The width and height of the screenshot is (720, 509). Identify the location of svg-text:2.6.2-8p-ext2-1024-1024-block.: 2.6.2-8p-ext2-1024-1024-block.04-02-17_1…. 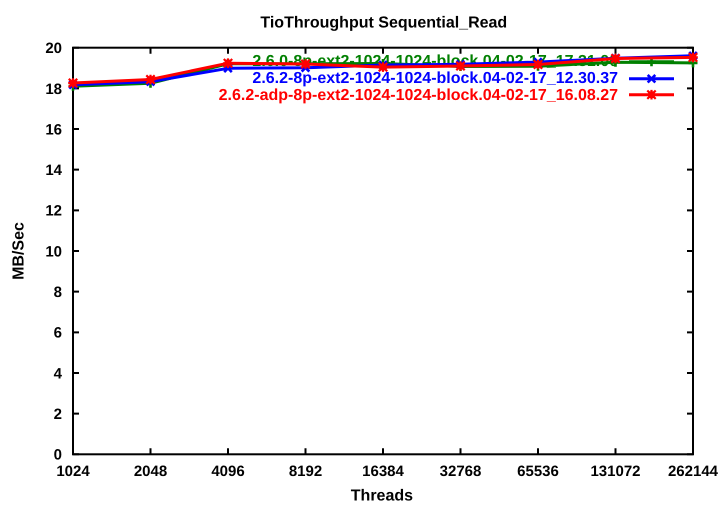
(435, 78).